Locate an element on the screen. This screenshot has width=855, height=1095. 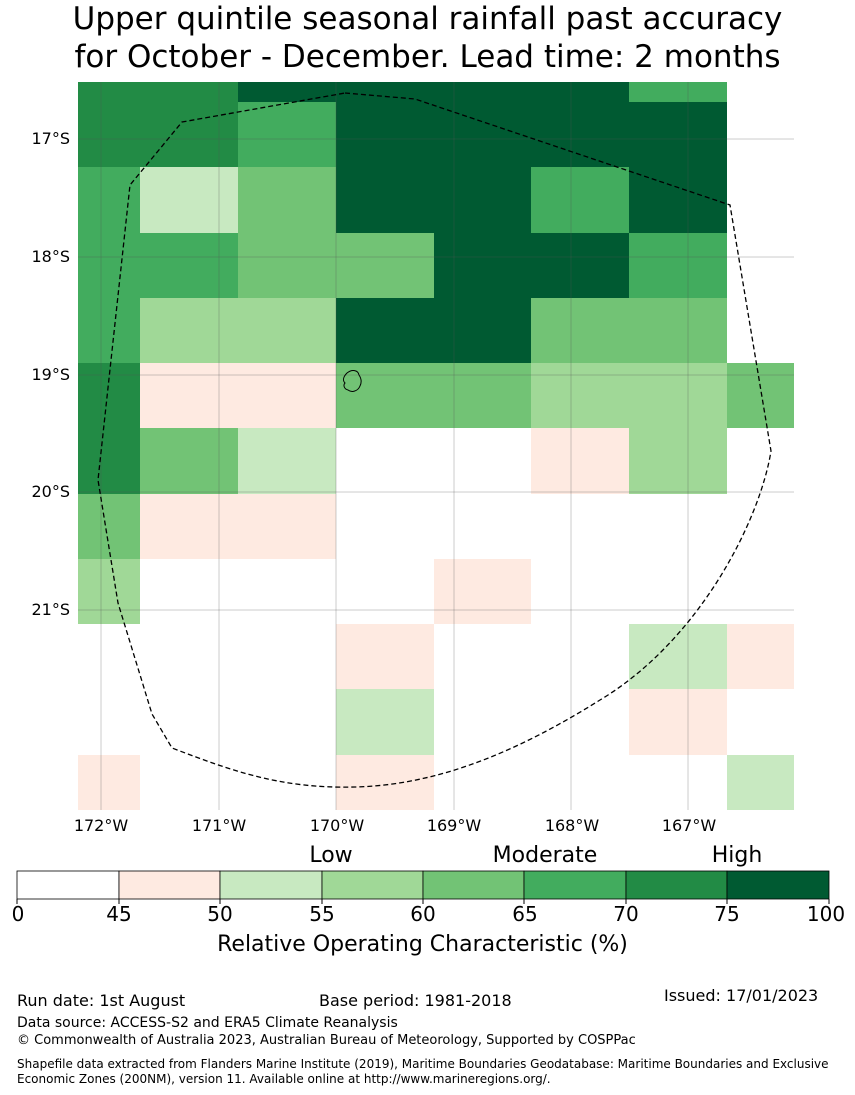
lon-label-167w: 167°W is located at coordinates (689, 825).